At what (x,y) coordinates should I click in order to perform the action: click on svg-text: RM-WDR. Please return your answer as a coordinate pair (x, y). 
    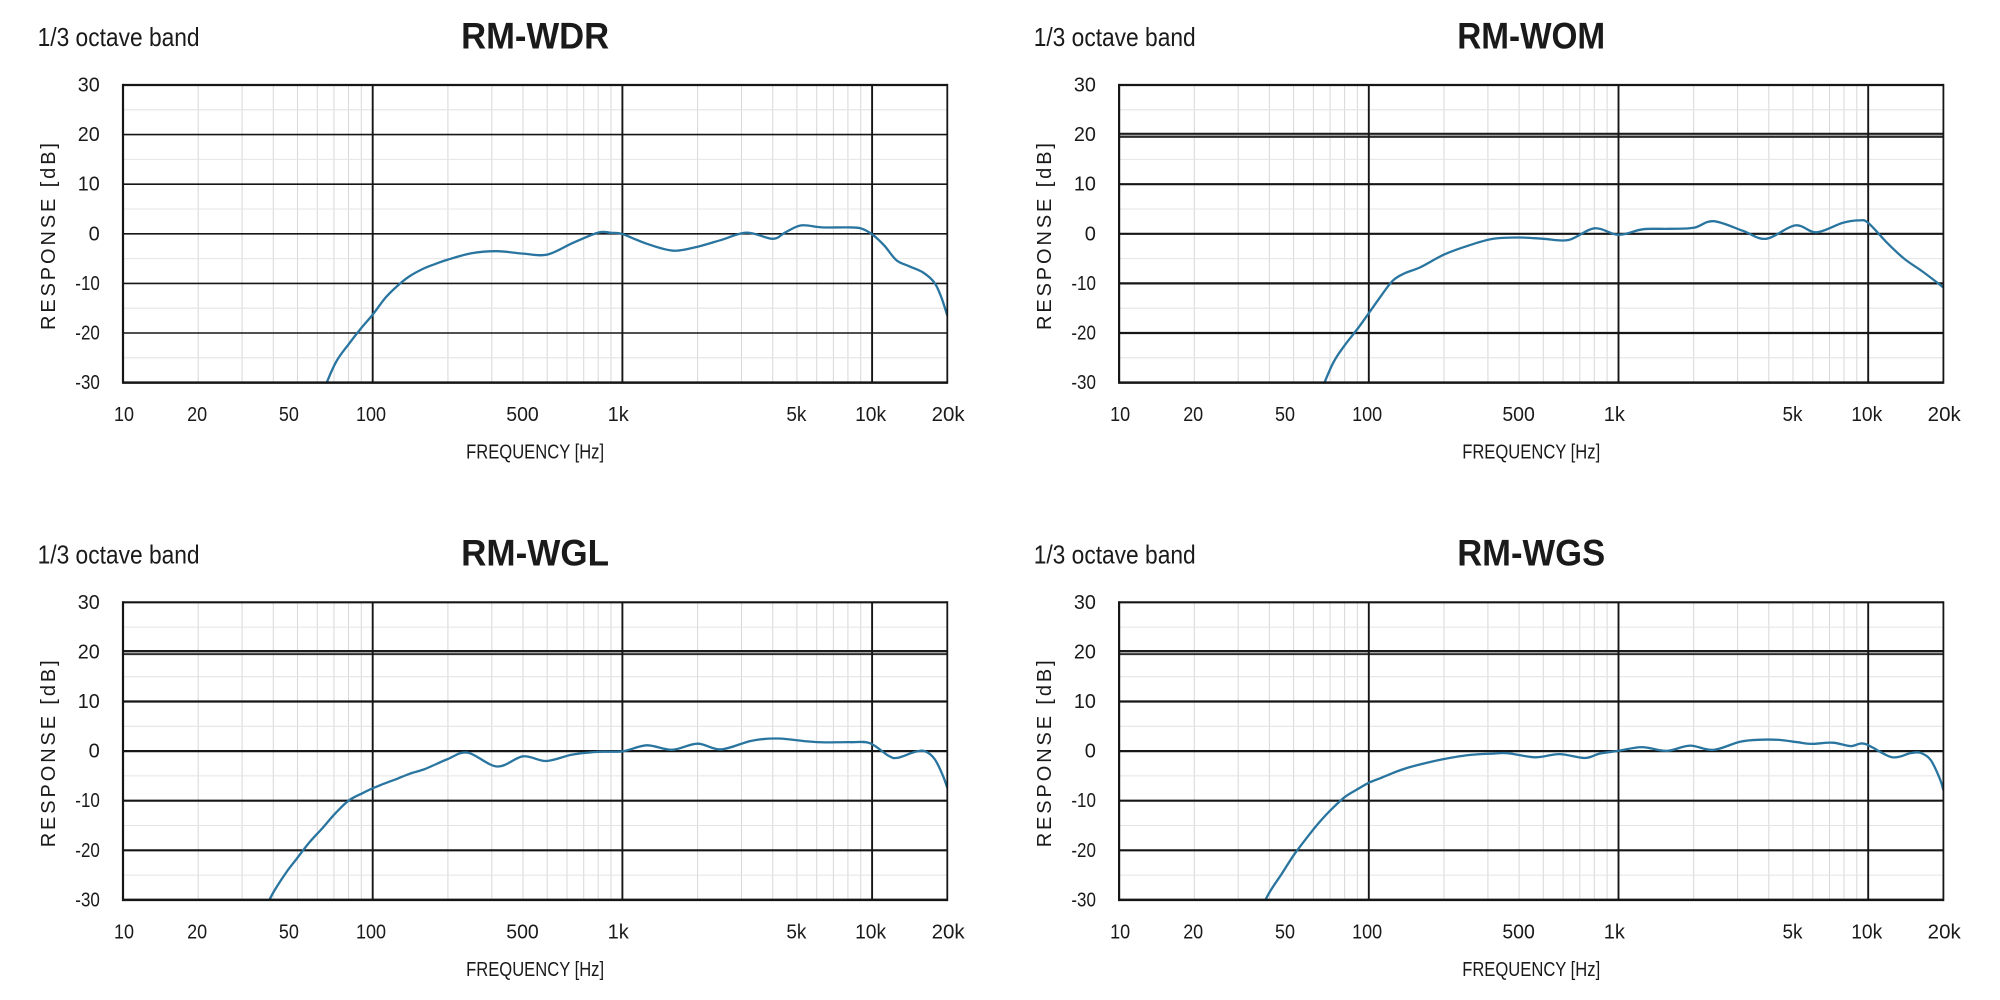
    Looking at the image, I should click on (535, 35).